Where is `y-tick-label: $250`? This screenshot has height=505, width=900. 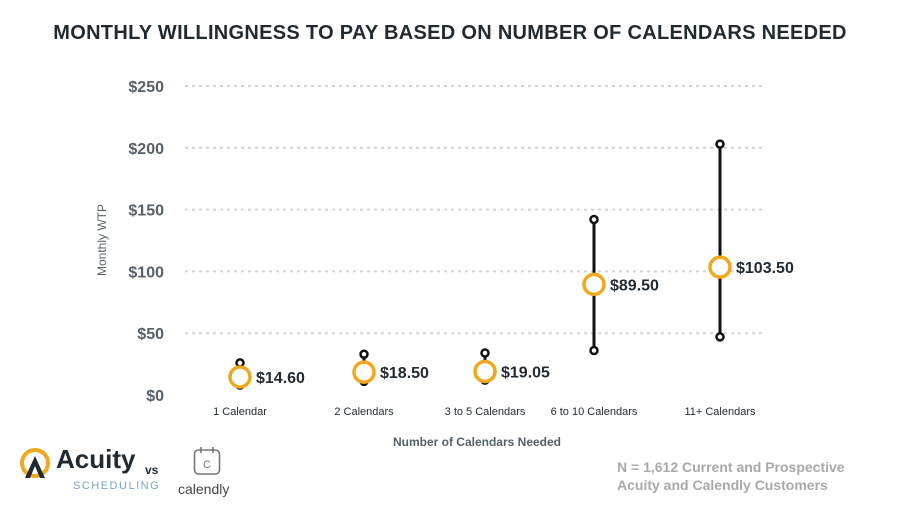
y-tick-label: $250 is located at coordinates (146, 87).